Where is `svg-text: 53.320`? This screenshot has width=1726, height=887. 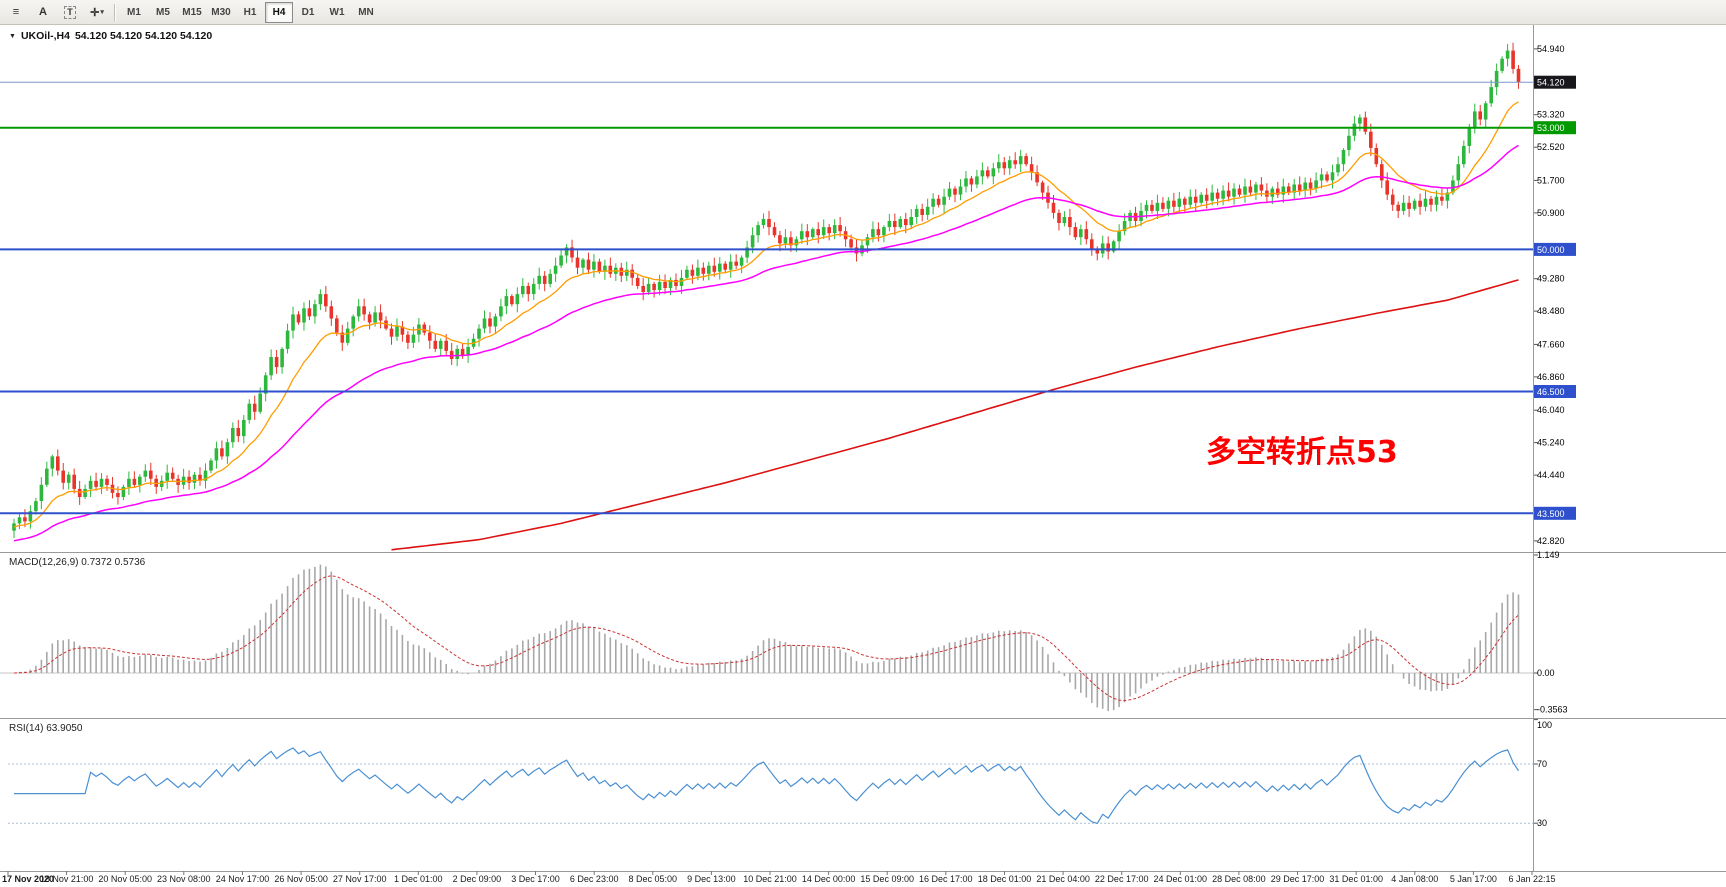 svg-text: 53.320 is located at coordinates (1551, 115).